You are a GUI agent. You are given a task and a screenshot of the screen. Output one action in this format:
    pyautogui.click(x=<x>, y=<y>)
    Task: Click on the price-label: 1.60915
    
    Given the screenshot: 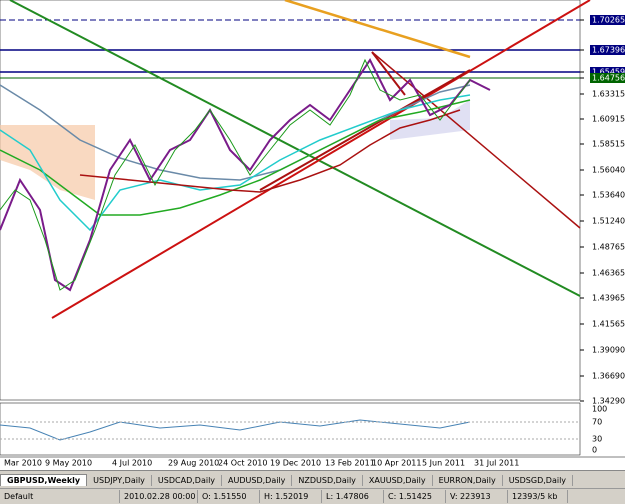 What is the action you would take?
    pyautogui.click(x=608, y=119)
    